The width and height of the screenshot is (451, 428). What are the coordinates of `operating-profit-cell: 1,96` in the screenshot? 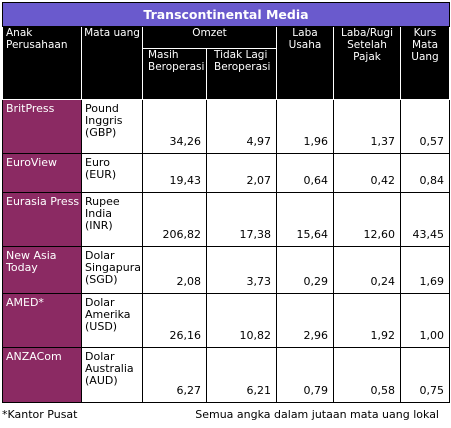 It's located at (305, 126).